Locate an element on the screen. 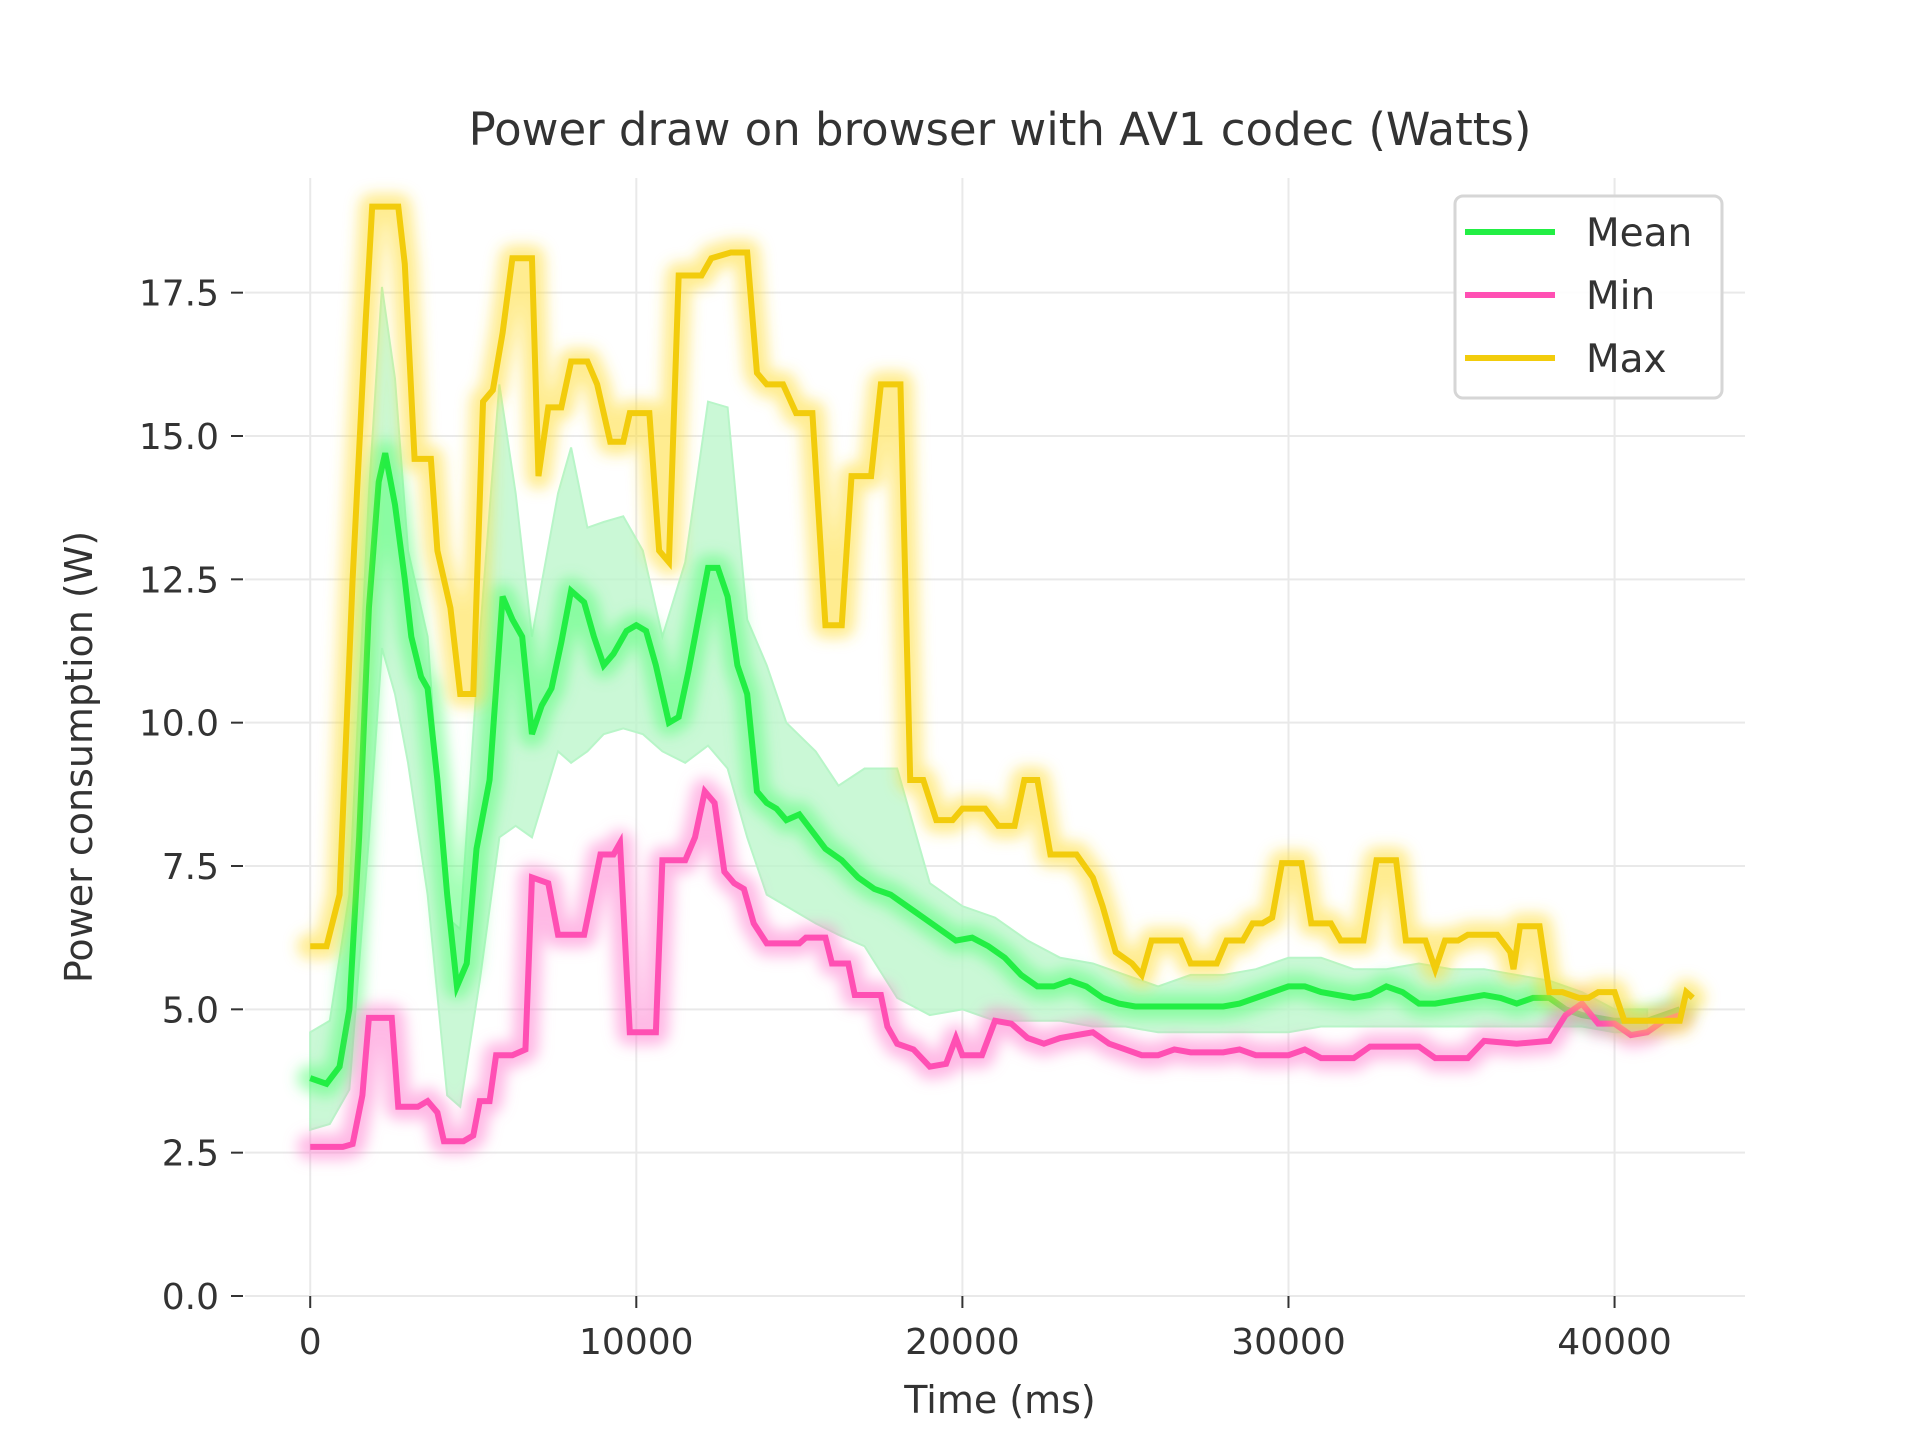 The height and width of the screenshot is (1440, 1920). x-tick-label: 0 is located at coordinates (310, 1342).